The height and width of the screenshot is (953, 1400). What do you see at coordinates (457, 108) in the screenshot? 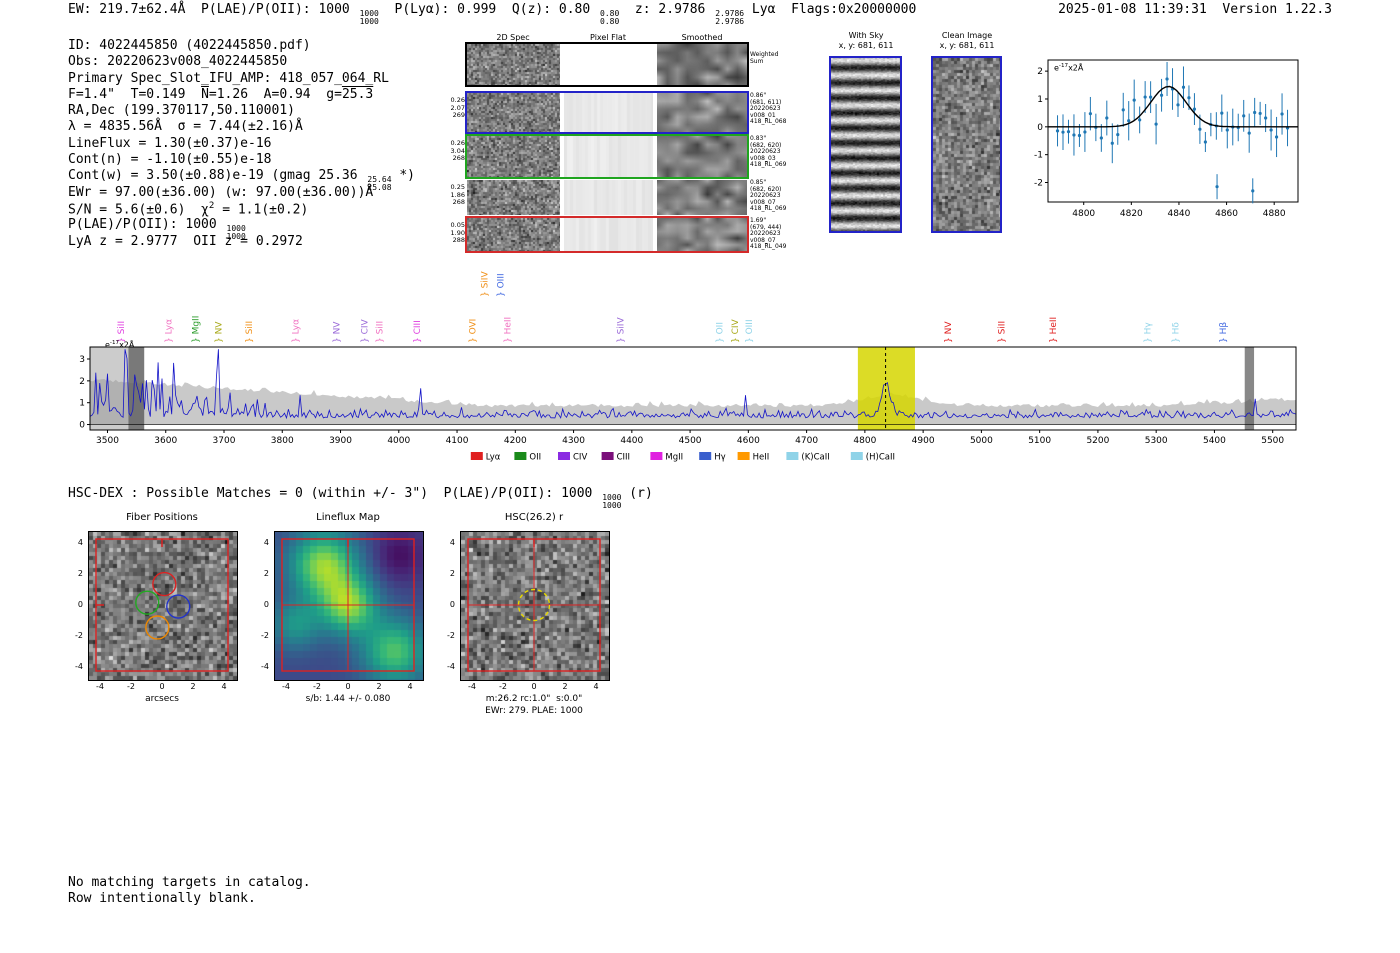
I see `fiber-weights-1: 0.26 2.07 269` at bounding box center [457, 108].